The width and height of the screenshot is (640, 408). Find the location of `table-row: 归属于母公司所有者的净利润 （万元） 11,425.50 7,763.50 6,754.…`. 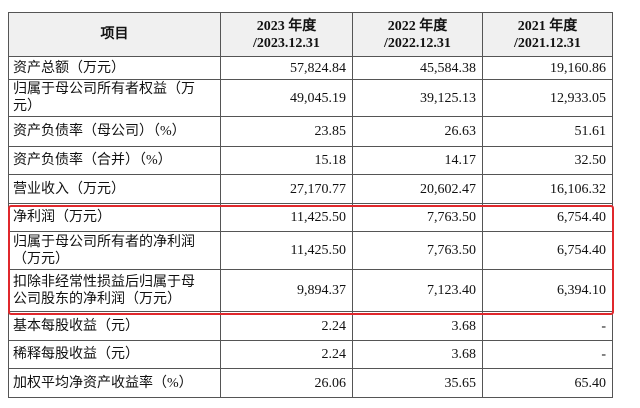

table-row: 归属于母公司所有者的净利润 （万元） 11,425.50 7,763.50 6,754.… is located at coordinates (310, 250).